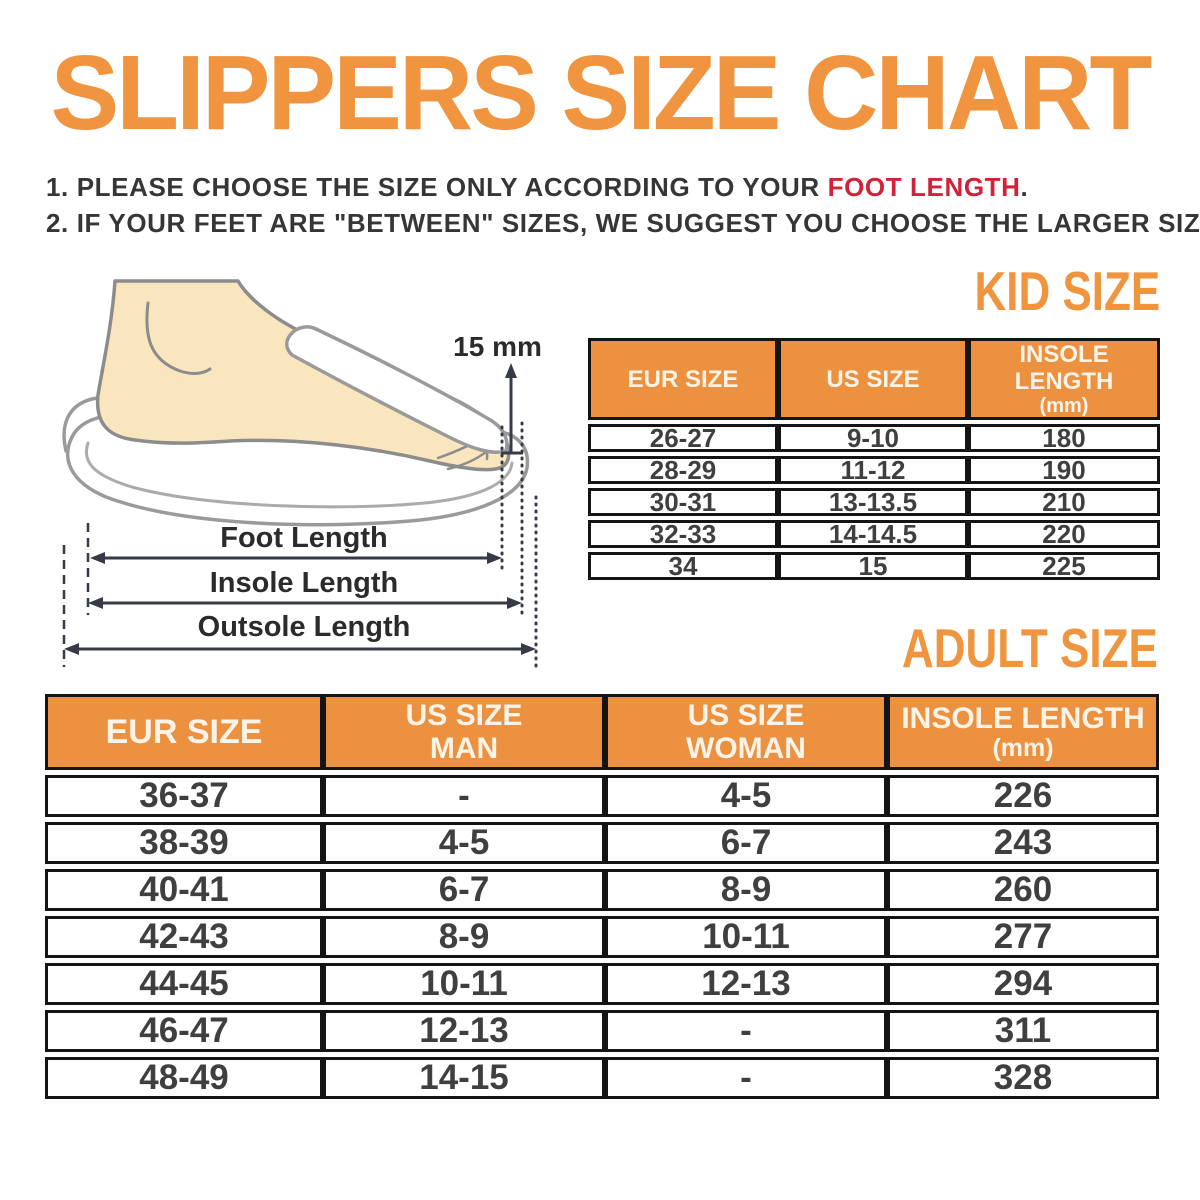  I want to click on table-row: 40-41 6-7 8-9 260, so click(602, 890).